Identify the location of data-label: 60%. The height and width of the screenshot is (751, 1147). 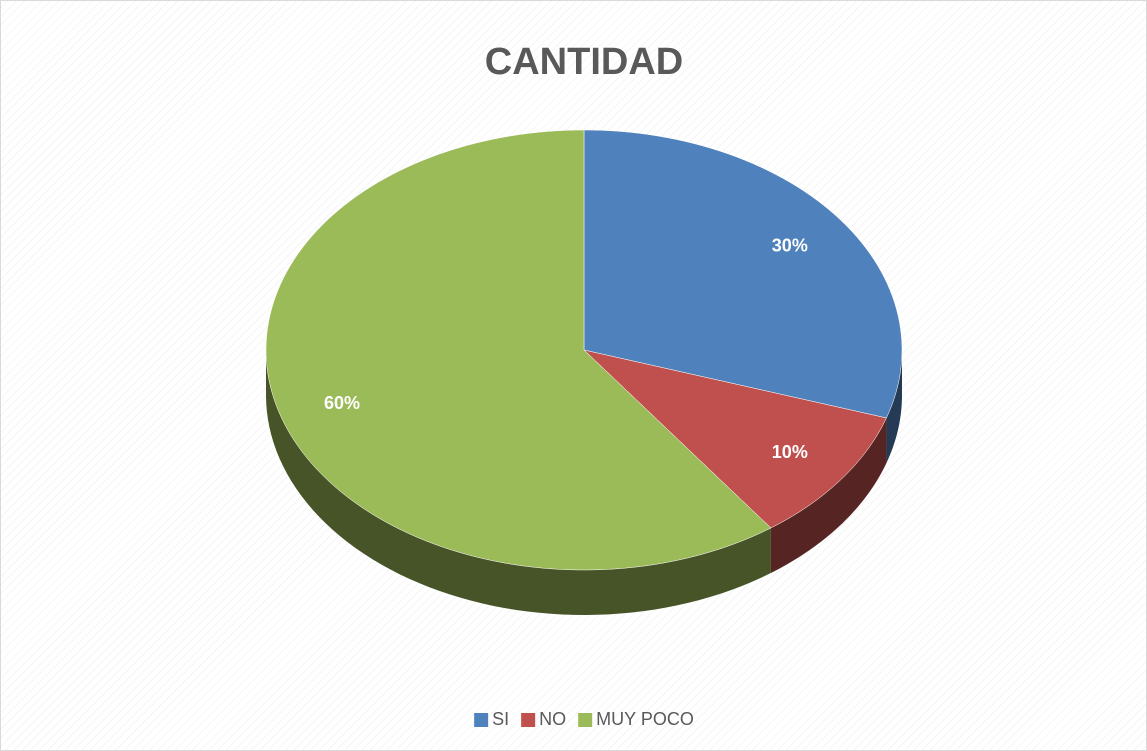
(342, 403).